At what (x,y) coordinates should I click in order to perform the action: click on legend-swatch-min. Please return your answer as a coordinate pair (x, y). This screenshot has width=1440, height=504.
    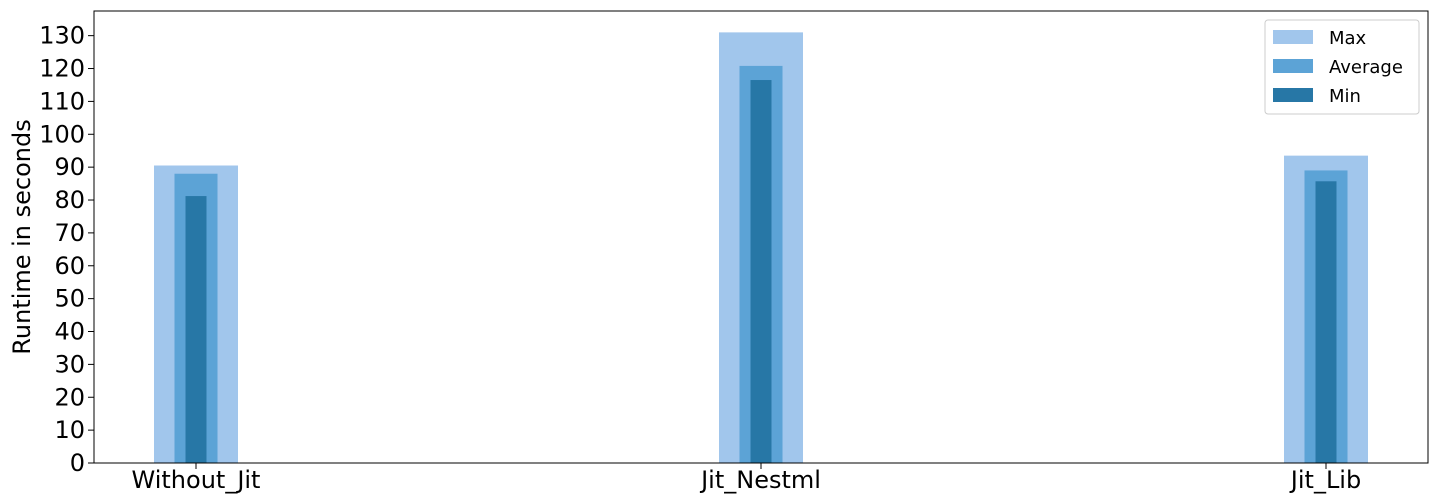
    Looking at the image, I should click on (1293, 95).